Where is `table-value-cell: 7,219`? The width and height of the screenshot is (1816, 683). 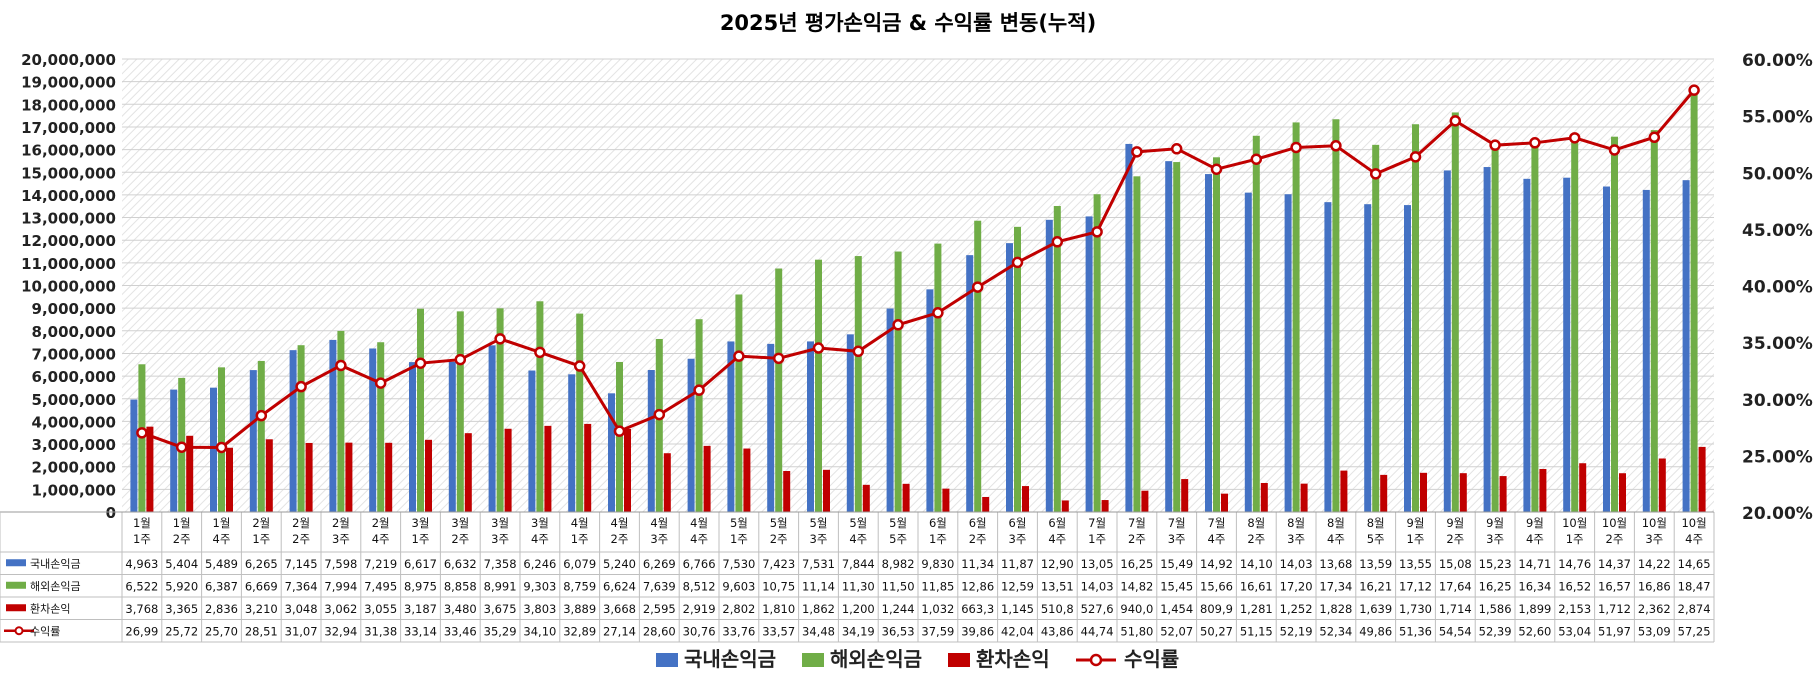 table-value-cell: 7,219 is located at coordinates (380, 564).